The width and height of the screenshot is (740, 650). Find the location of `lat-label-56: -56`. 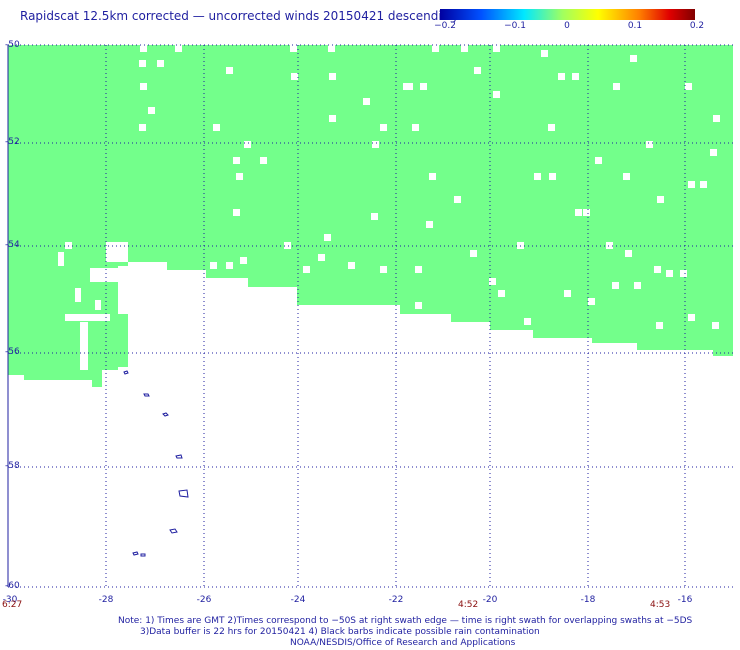

lat-label-56: -56 is located at coordinates (12, 352).